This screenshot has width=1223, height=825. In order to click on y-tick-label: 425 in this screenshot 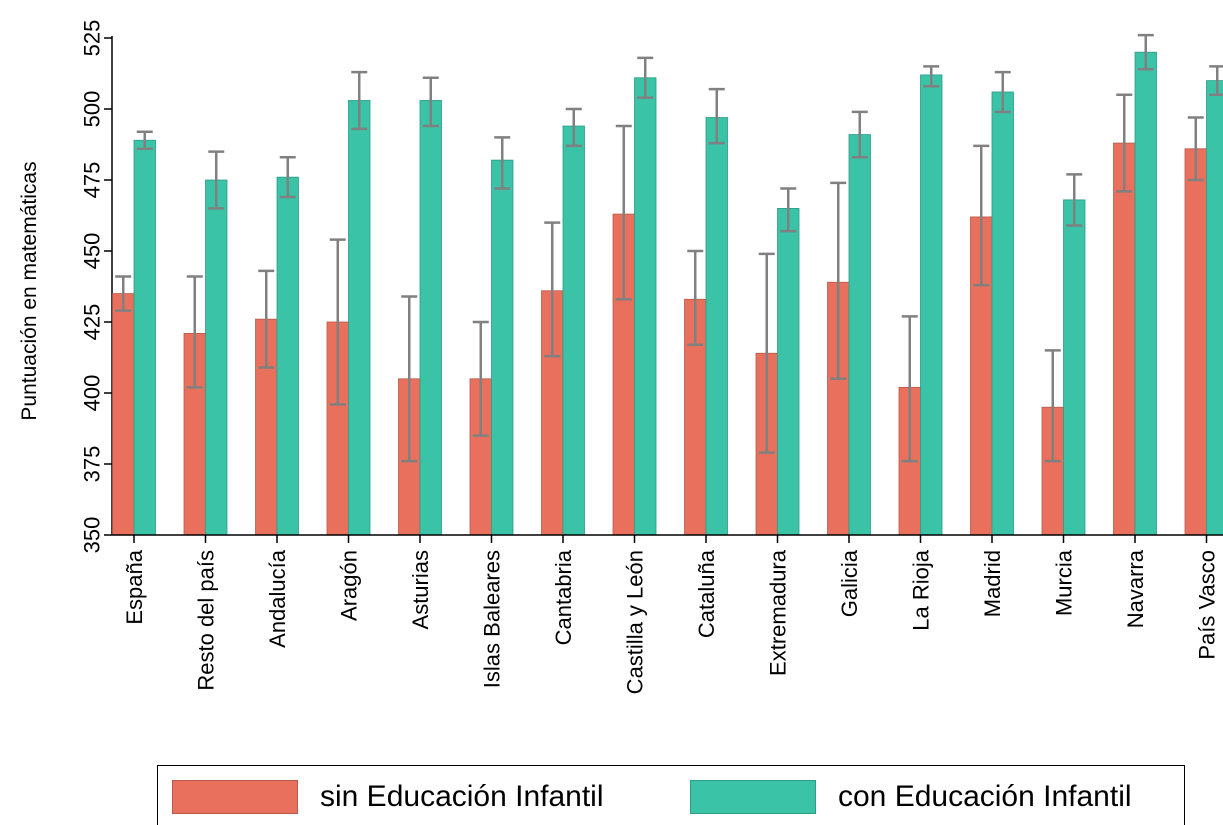, I will do `click(92, 322)`.